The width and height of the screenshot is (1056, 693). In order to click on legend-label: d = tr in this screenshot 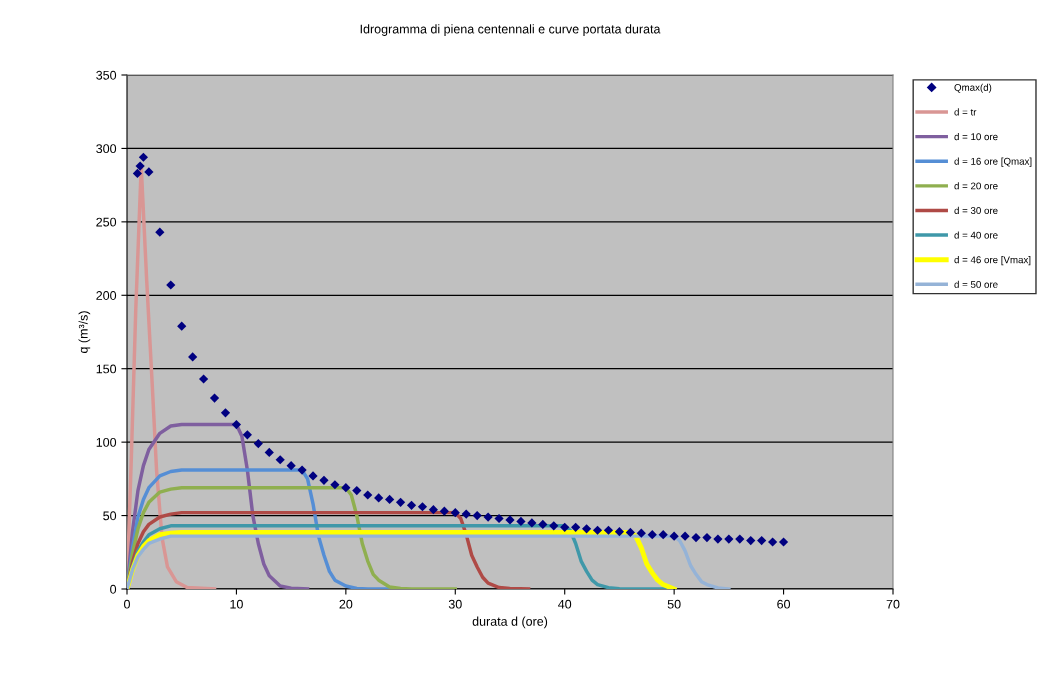, I will do `click(965, 112)`.